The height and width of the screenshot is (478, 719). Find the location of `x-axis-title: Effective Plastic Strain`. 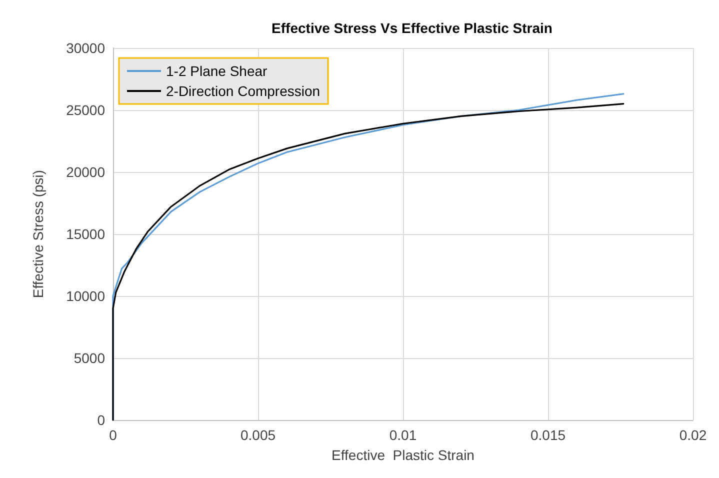

x-axis-title: Effective Plastic Strain is located at coordinates (403, 455).